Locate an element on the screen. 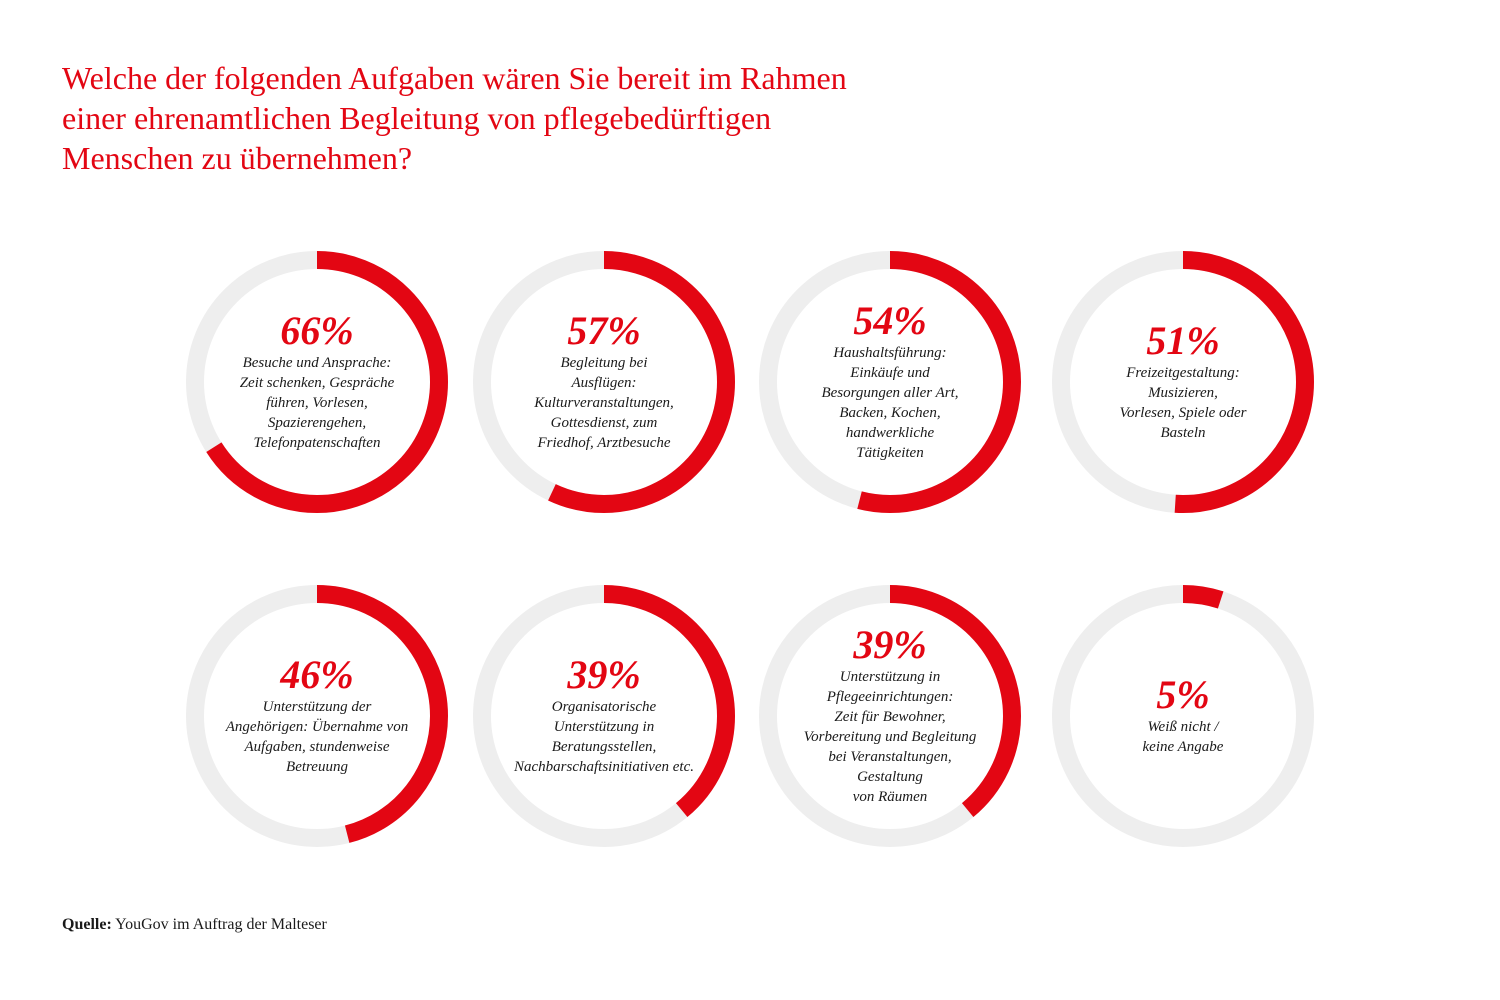 The height and width of the screenshot is (1000, 1500). label-line: Unterstützung der is located at coordinates (317, 707).